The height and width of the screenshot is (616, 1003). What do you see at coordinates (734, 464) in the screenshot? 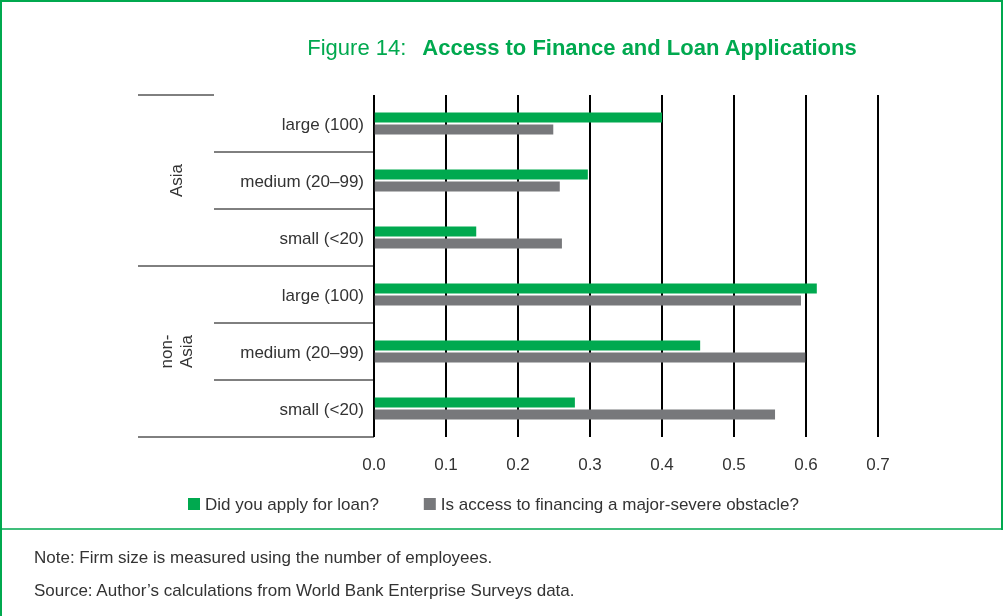
I see `x-tick-label: 0.5` at bounding box center [734, 464].